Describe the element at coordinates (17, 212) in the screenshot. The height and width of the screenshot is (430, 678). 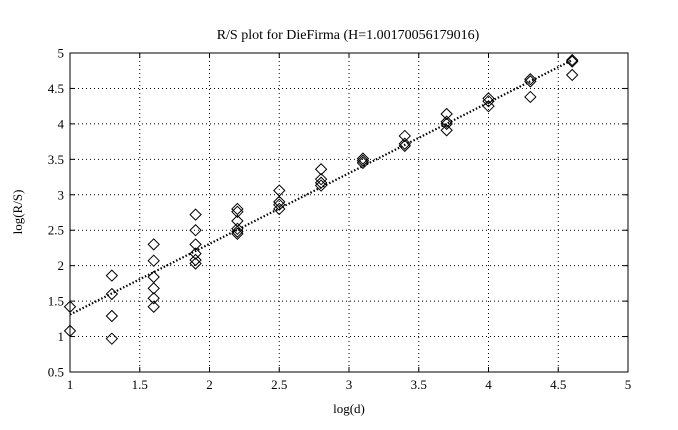
I see `y-axis-label: log(R/S)` at that location.